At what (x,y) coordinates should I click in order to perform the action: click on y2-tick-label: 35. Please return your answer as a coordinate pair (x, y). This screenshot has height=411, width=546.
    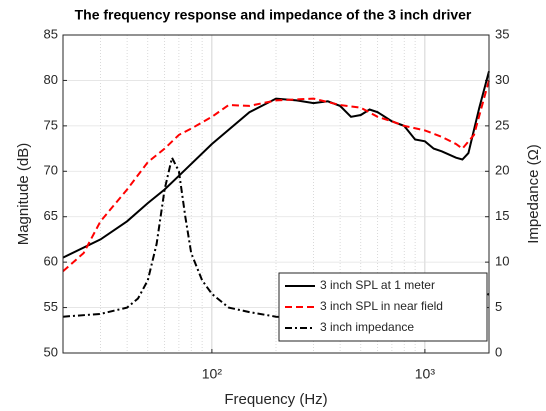
    Looking at the image, I should click on (502, 33).